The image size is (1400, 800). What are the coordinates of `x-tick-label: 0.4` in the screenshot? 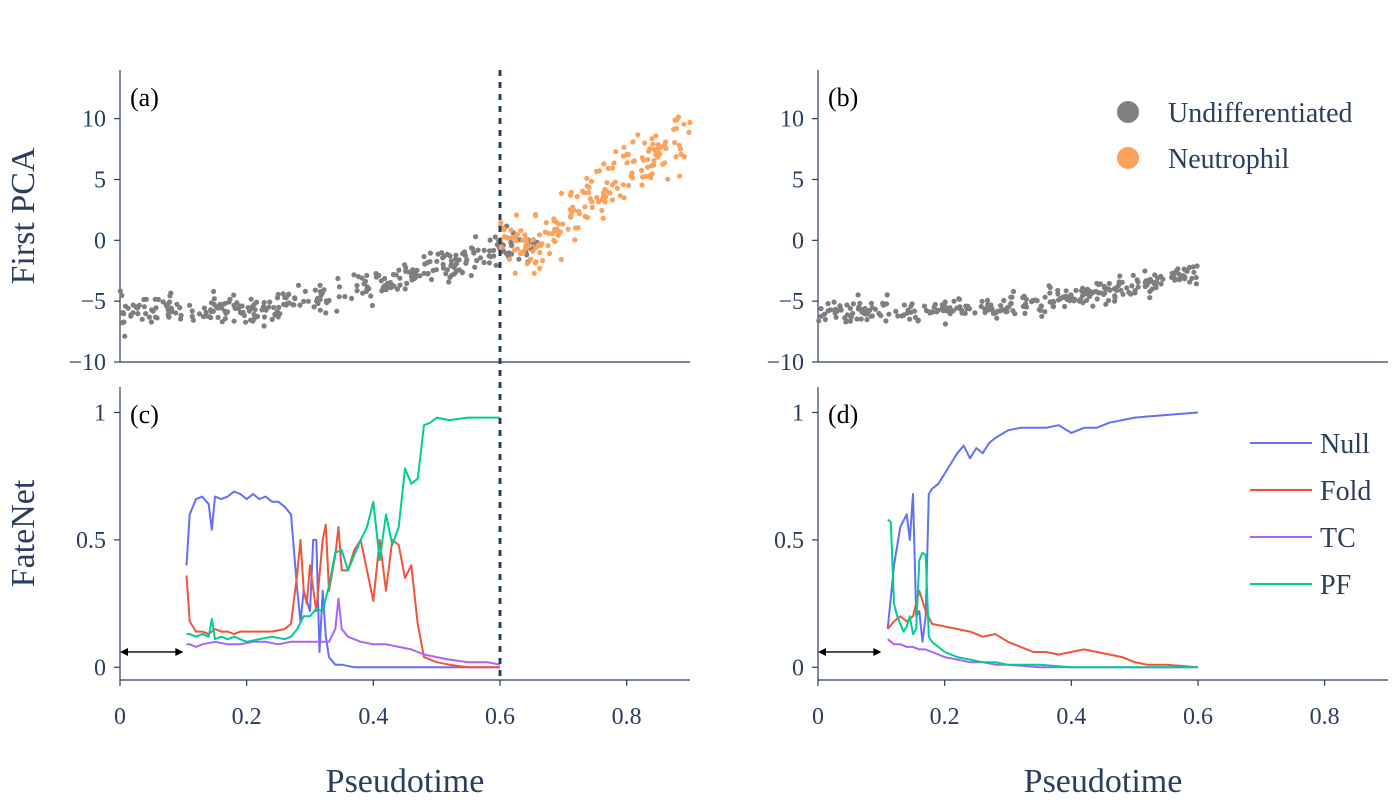 It's located at (1071, 717).